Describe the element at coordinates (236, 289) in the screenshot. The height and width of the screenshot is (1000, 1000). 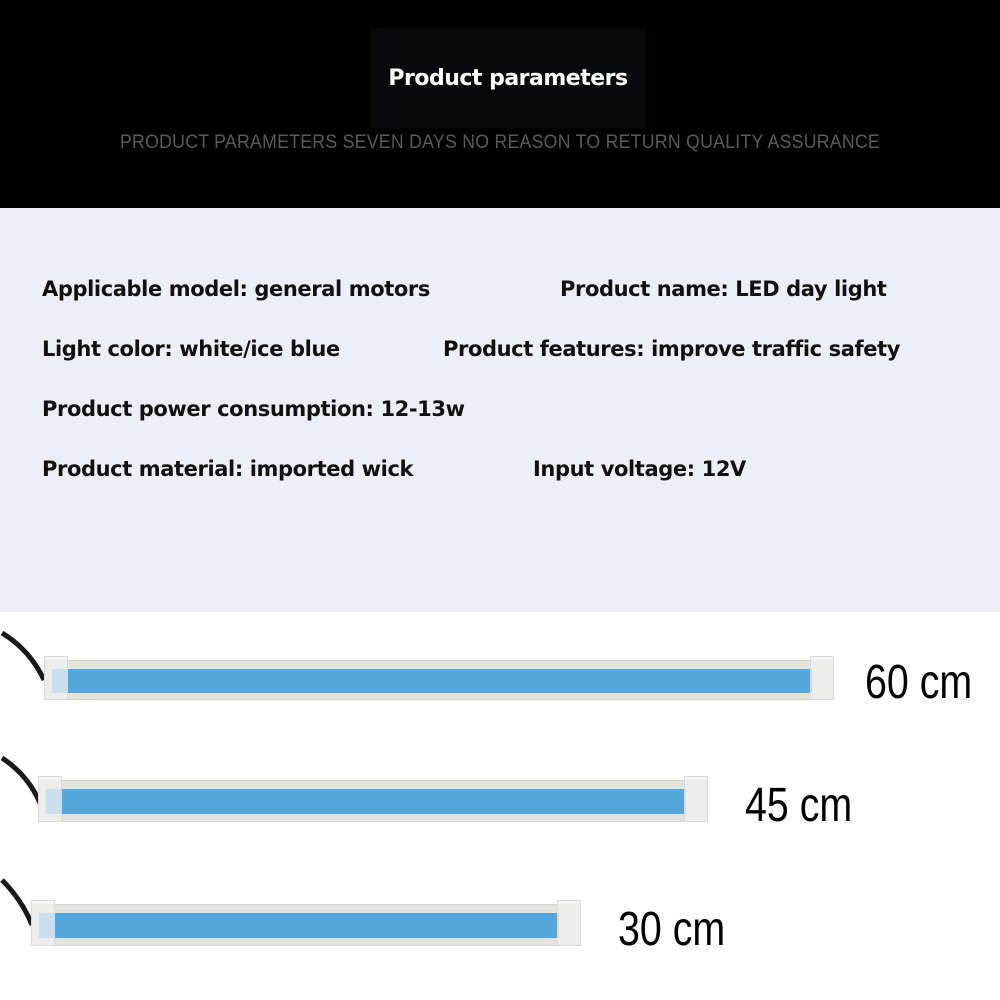
I see `param-applicable-model: Applicable model: general motors` at that location.